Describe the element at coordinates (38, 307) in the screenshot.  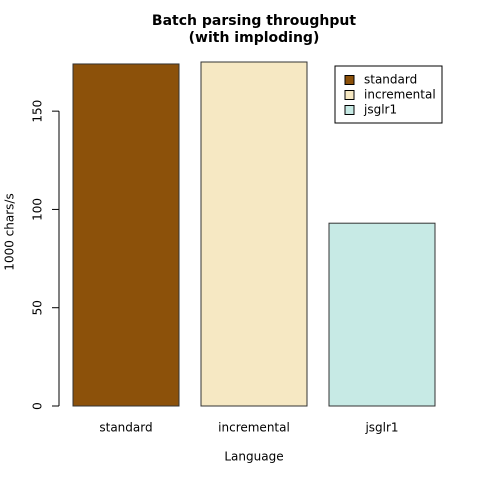
I see `y-tick-label: 50` at that location.